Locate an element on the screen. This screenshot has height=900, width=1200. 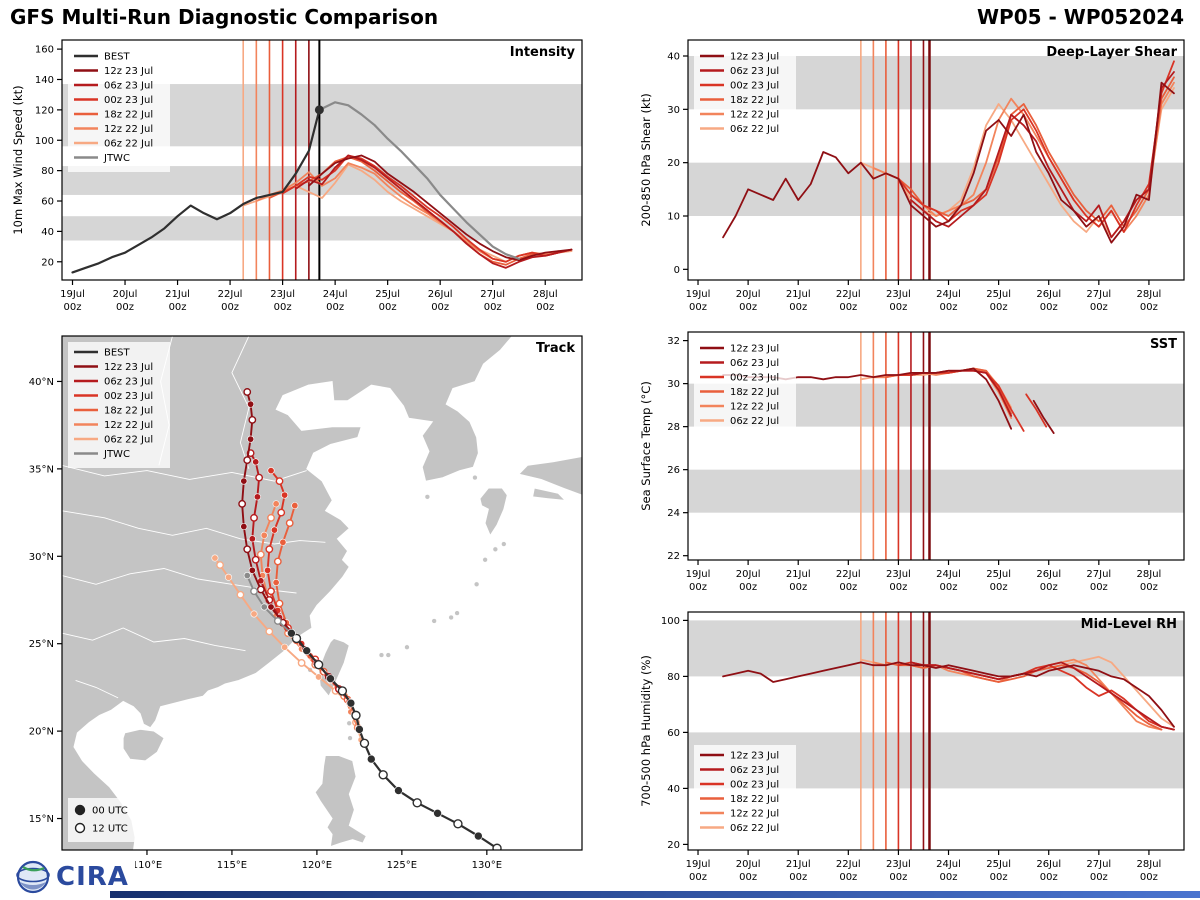
figure-title: GFS Multi-Run Diagnostic Comparison is located at coordinates (224, 17).